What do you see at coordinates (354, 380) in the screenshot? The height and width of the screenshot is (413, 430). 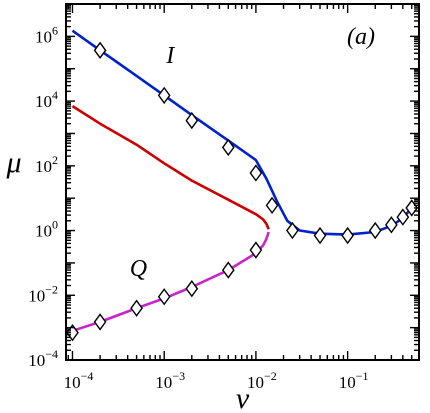 I see `x-tick-label: 10⁻¹` at bounding box center [354, 380].